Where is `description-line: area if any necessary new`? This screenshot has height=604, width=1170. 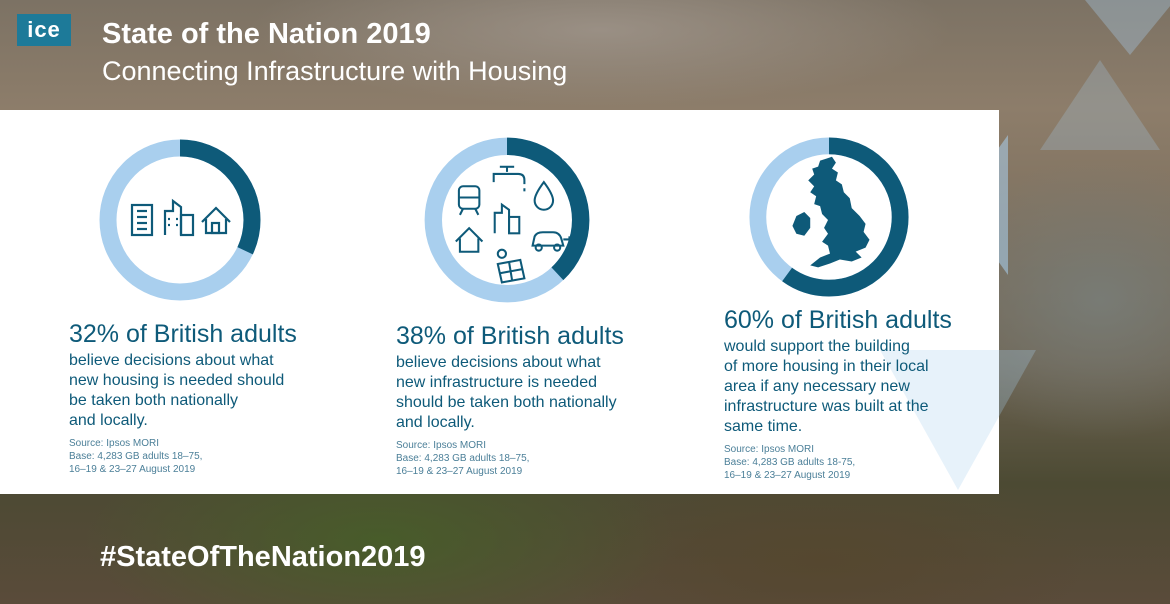 description-line: area if any necessary new is located at coordinates (817, 386).